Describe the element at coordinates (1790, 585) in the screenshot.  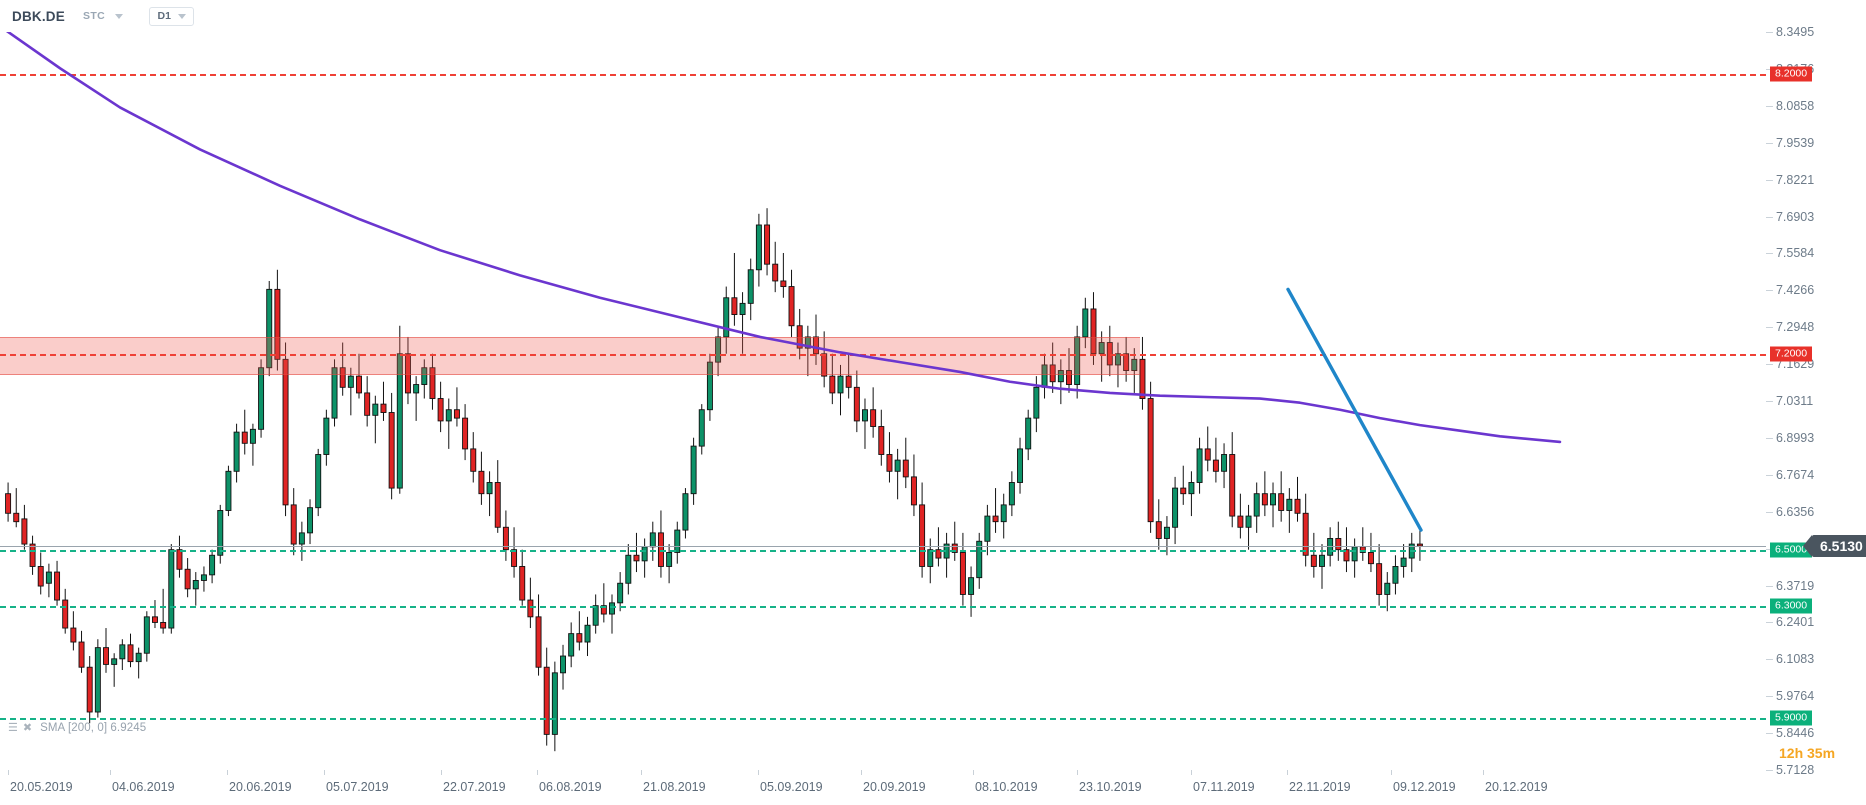
I see `price-tick: –6.3719` at that location.